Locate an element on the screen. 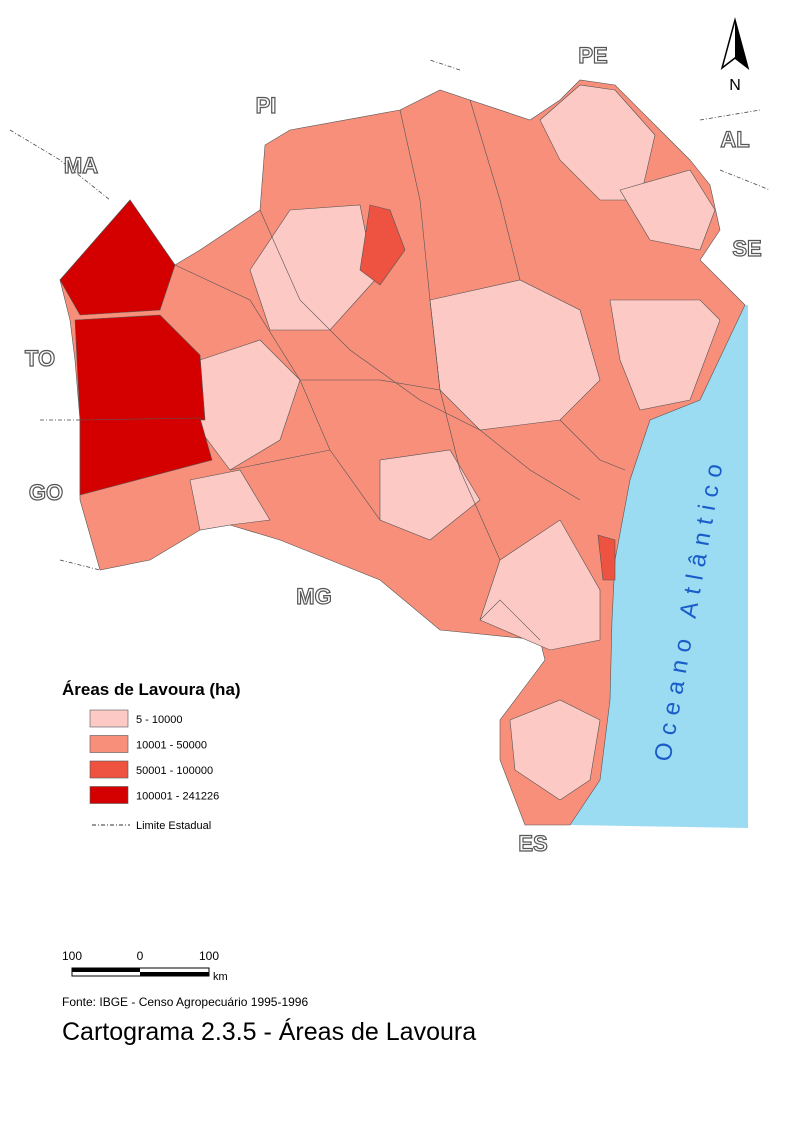  legend-label: 100001 - 241226 is located at coordinates (177, 797).